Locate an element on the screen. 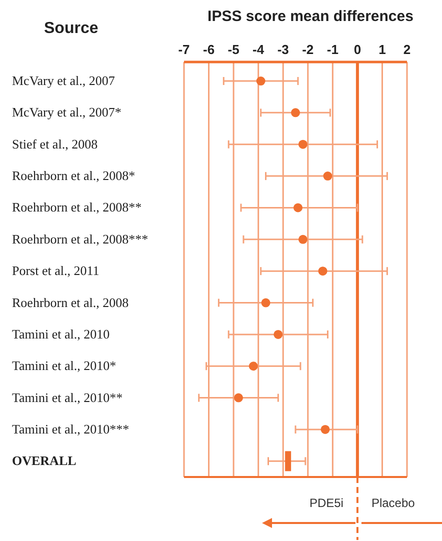 This screenshot has height=541, width=442. y-tick-label: Roehrborn et al., 2008* is located at coordinates (74, 176).